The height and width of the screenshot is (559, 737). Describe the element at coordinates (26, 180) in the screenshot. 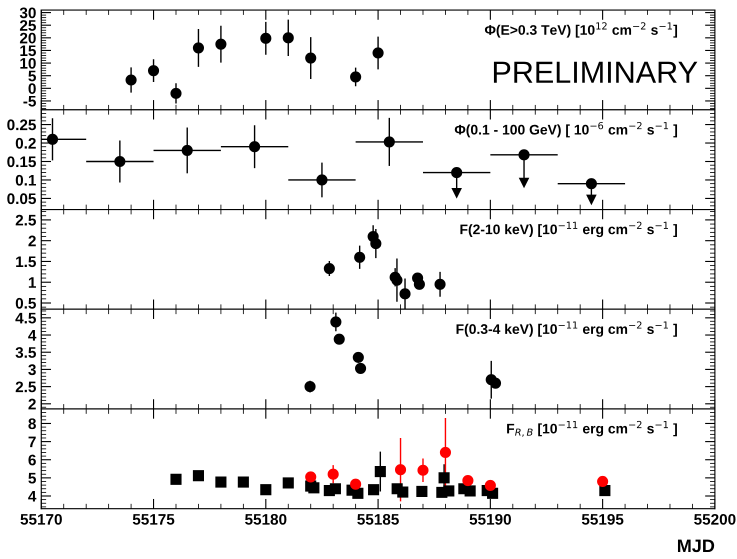

I see `y-tick-label: 0.1` at that location.